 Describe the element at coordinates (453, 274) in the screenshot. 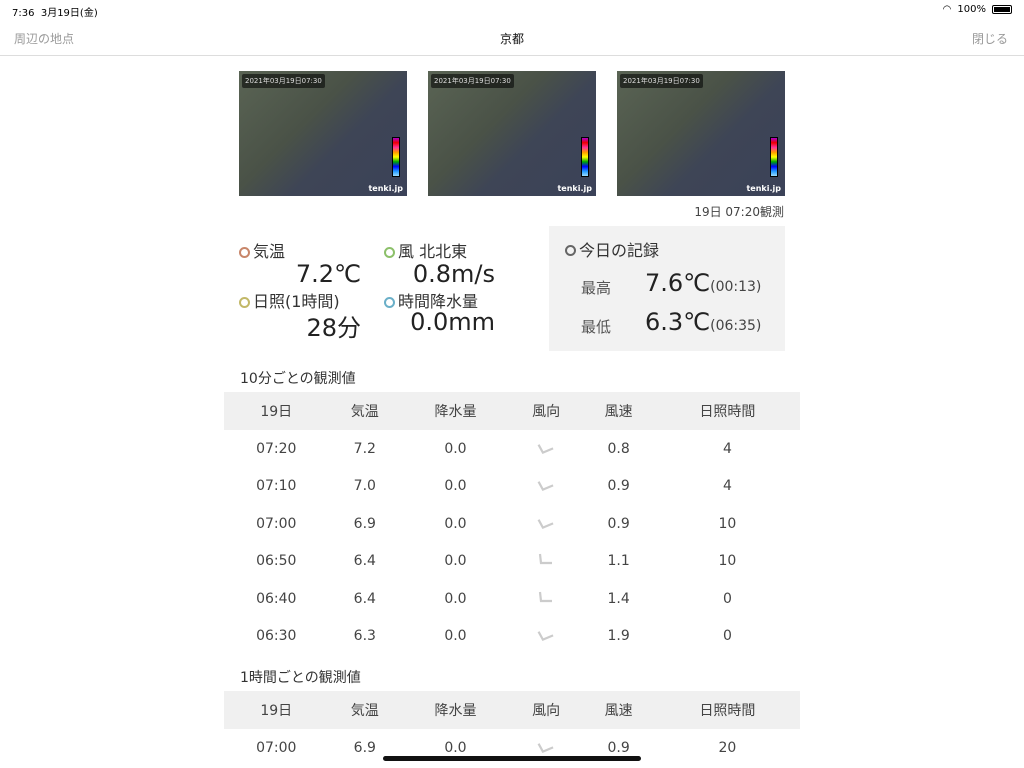

I see `wind-value: 0.8m/s` at that location.